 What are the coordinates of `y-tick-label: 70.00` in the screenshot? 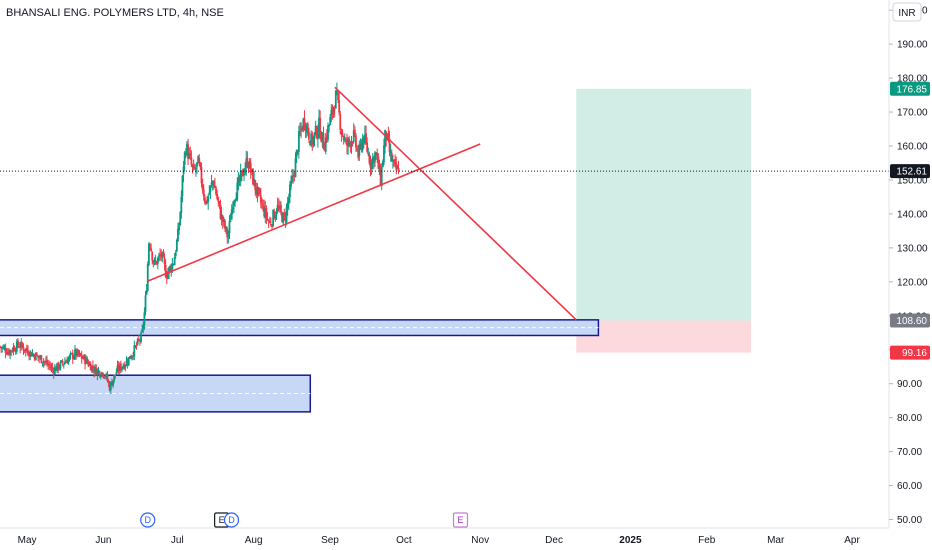 It's located at (909, 452).